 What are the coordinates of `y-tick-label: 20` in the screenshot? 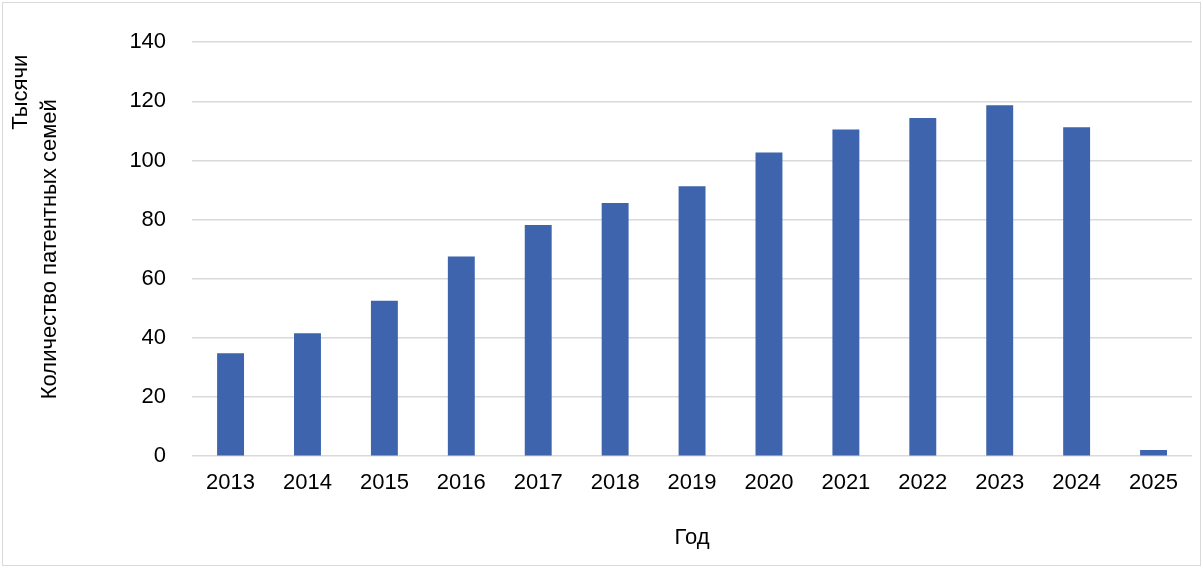 It's located at (154, 396).